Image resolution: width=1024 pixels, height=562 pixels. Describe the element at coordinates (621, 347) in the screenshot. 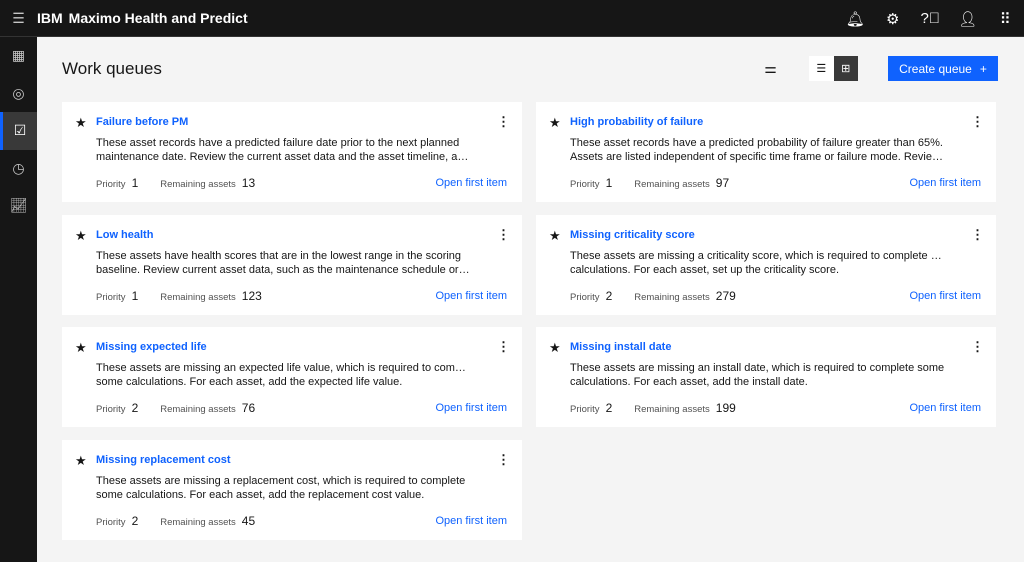

I see `queue-title-link: Missing install date` at that location.